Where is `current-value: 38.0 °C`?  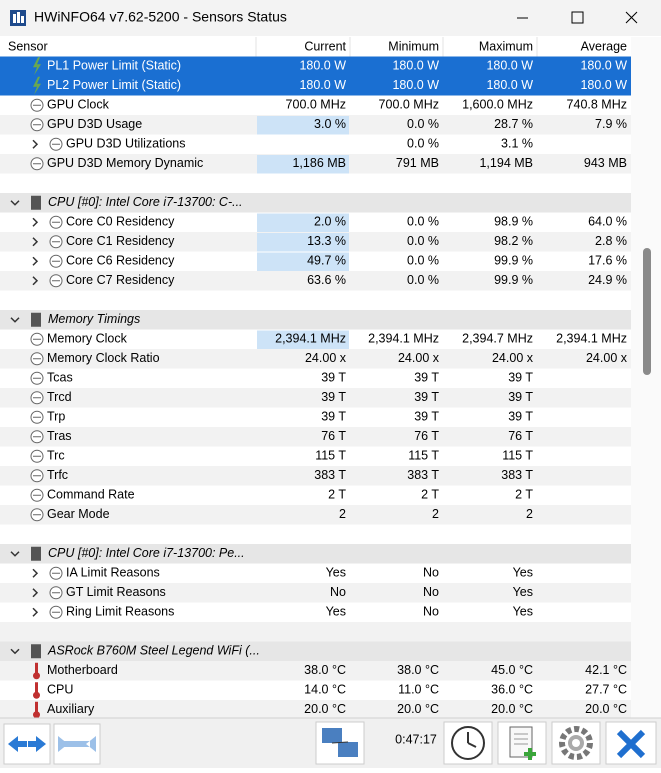
current-value: 38.0 °C is located at coordinates (325, 670).